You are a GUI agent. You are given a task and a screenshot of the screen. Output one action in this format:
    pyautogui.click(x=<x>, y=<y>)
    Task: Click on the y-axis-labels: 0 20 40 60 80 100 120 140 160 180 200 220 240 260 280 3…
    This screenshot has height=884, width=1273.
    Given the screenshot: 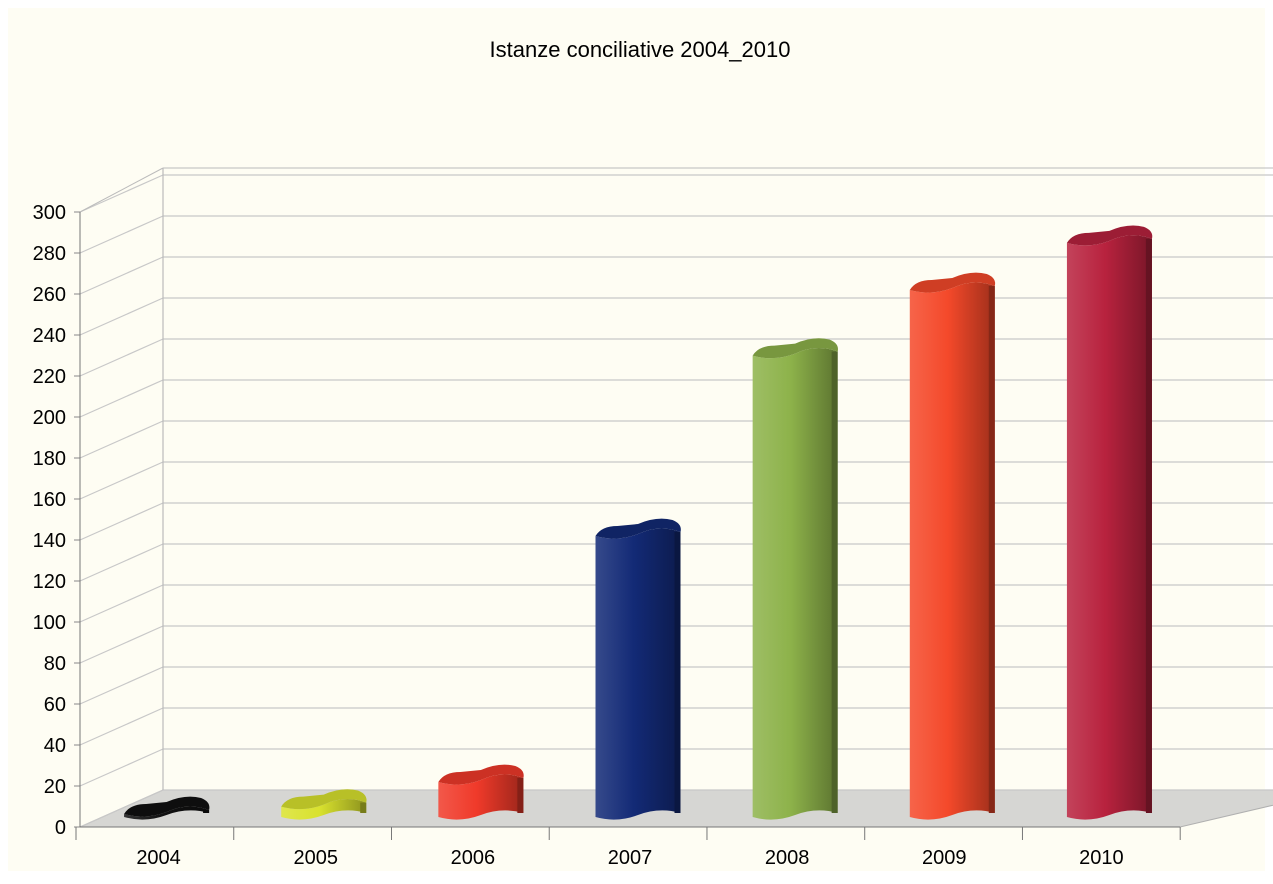 What is the action you would take?
    pyautogui.click(x=49, y=520)
    